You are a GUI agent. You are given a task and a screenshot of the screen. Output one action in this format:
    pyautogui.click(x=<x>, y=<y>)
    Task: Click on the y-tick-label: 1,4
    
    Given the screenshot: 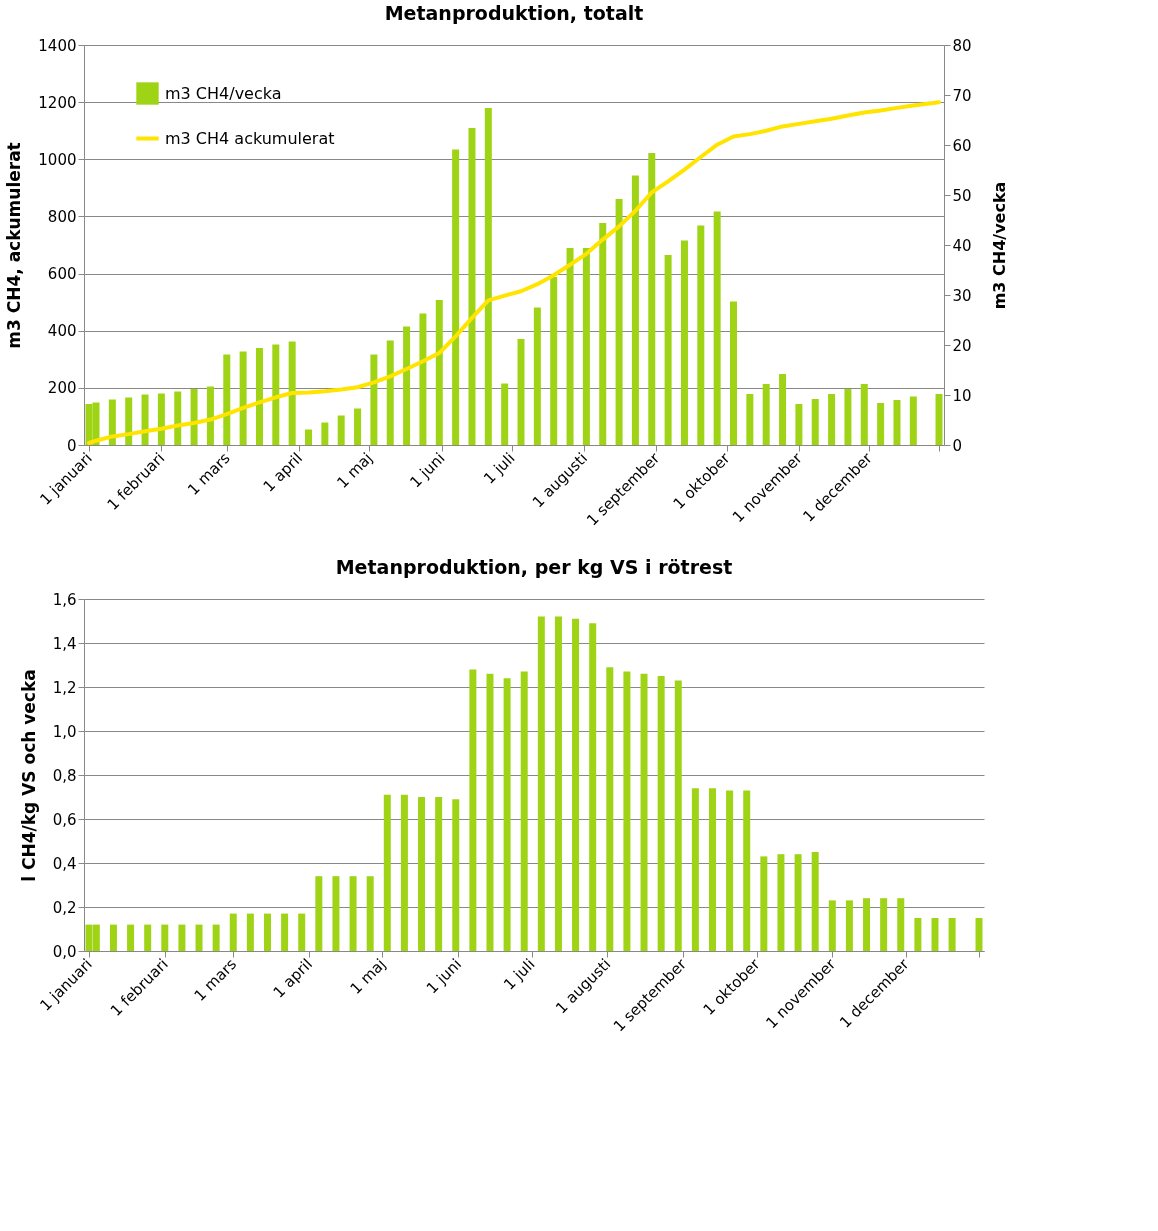 What is the action you would take?
    pyautogui.click(x=64, y=643)
    